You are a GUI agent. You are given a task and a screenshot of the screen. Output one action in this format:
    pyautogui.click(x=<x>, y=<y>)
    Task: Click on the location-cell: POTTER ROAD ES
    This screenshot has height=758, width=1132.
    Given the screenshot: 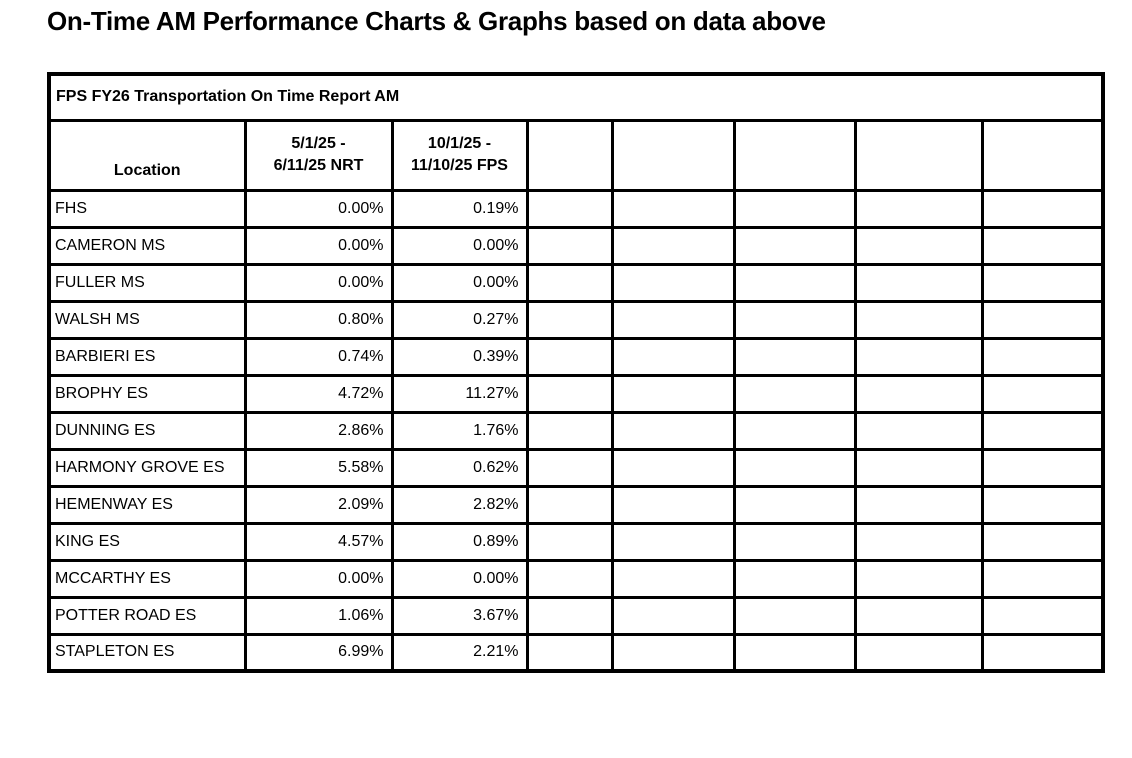 What is the action you would take?
    pyautogui.click(x=147, y=615)
    